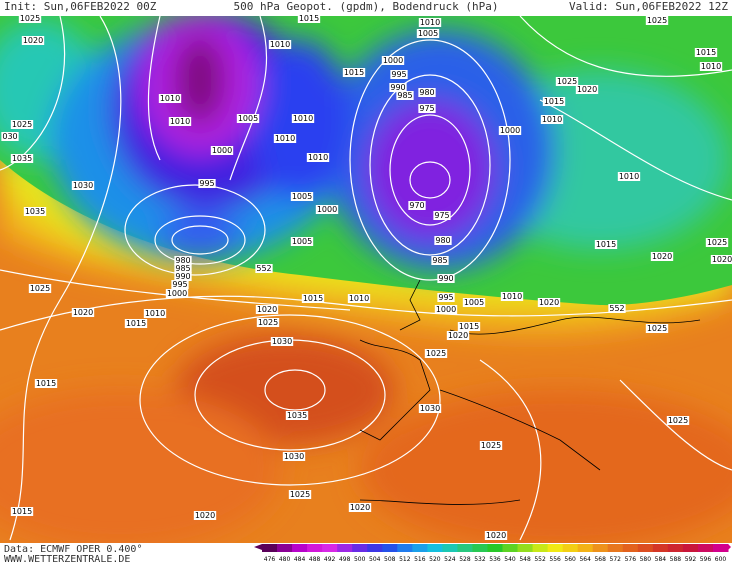 Image resolution: width=732 pixels, height=565 pixels. Describe the element at coordinates (721, 559) in the screenshot. I see `colorbar-label: 600` at that location.